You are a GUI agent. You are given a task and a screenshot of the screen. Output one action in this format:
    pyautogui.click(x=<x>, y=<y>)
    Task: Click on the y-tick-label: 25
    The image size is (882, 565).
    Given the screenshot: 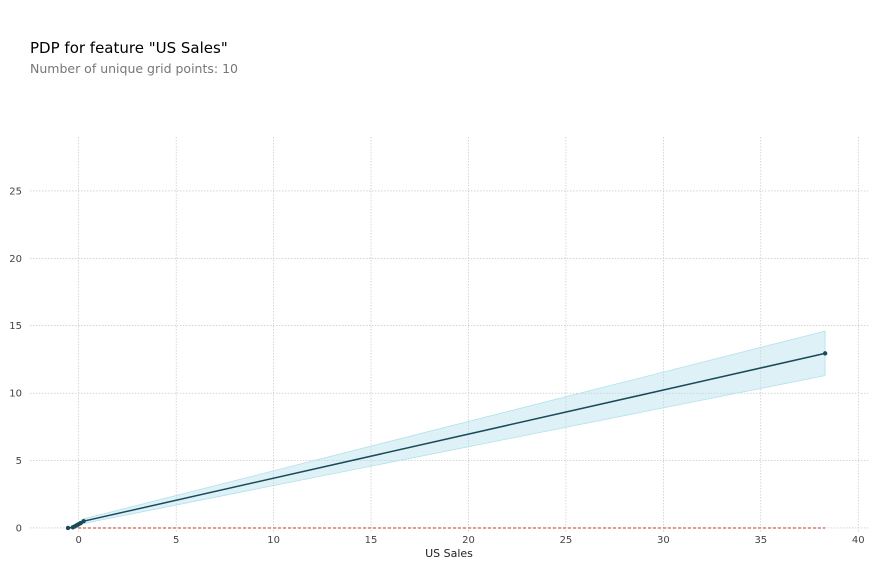 What is the action you would take?
    pyautogui.click(x=15, y=191)
    